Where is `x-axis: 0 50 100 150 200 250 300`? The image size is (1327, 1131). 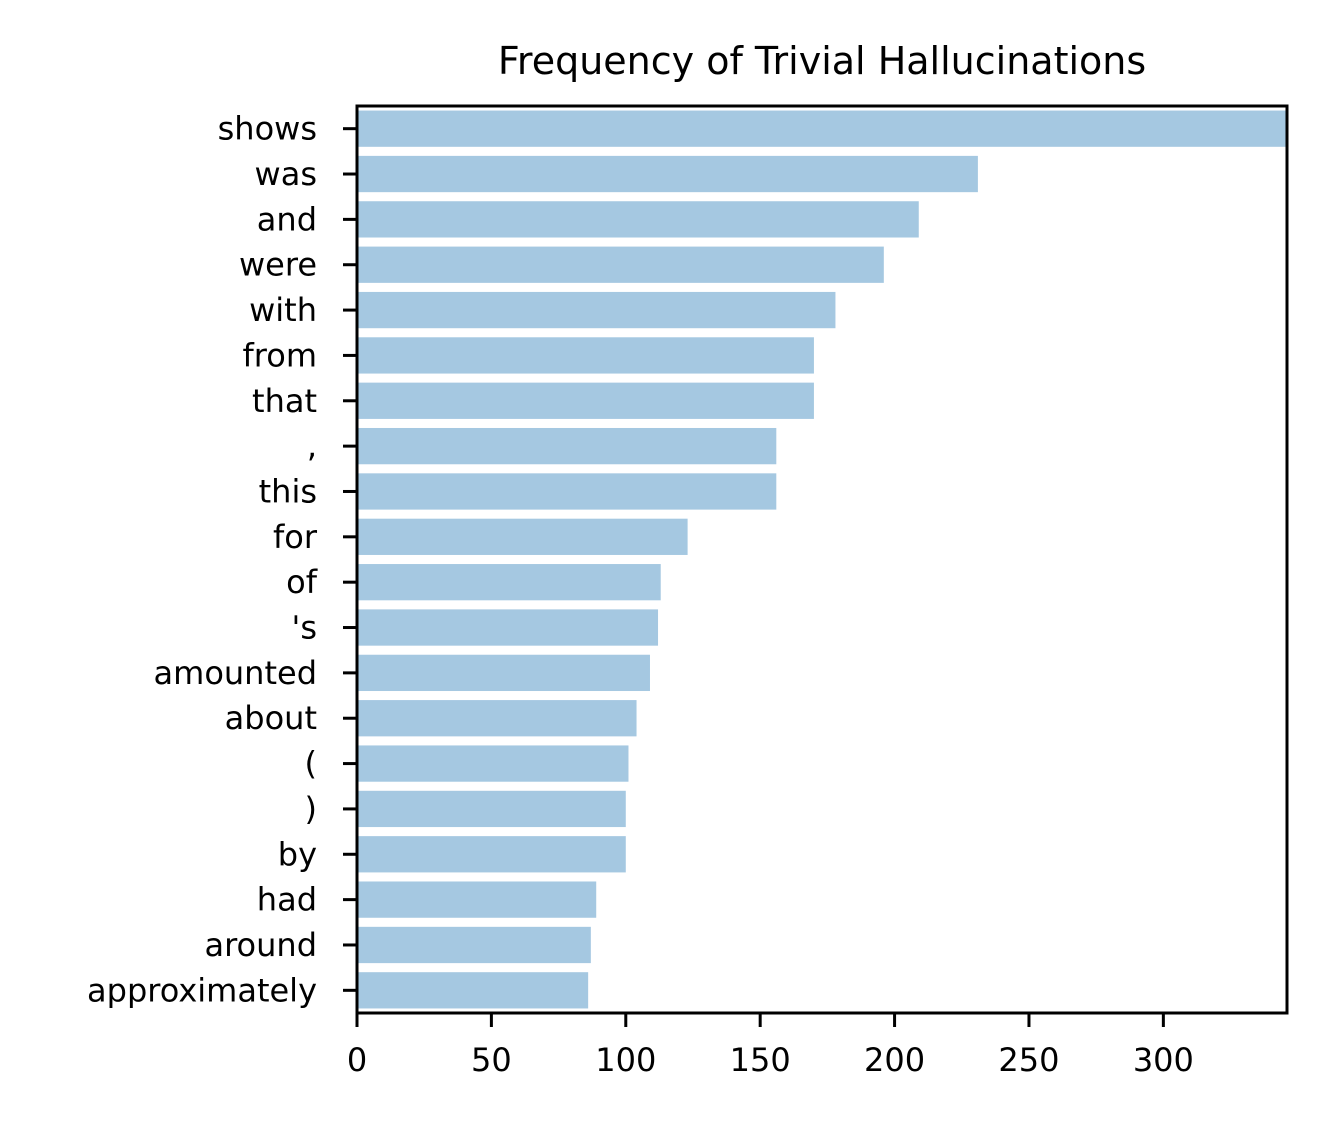 x-axis: 0 50 100 150 200 250 300 is located at coordinates (770, 1046).